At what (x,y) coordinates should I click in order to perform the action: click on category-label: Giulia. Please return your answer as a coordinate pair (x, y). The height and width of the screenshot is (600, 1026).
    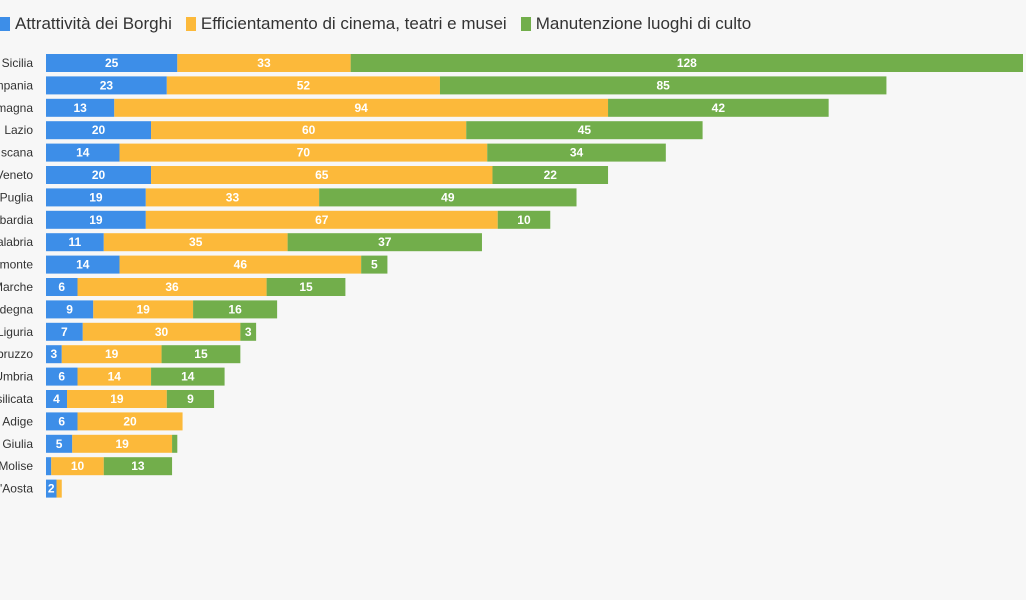
    Looking at the image, I should click on (17, 444).